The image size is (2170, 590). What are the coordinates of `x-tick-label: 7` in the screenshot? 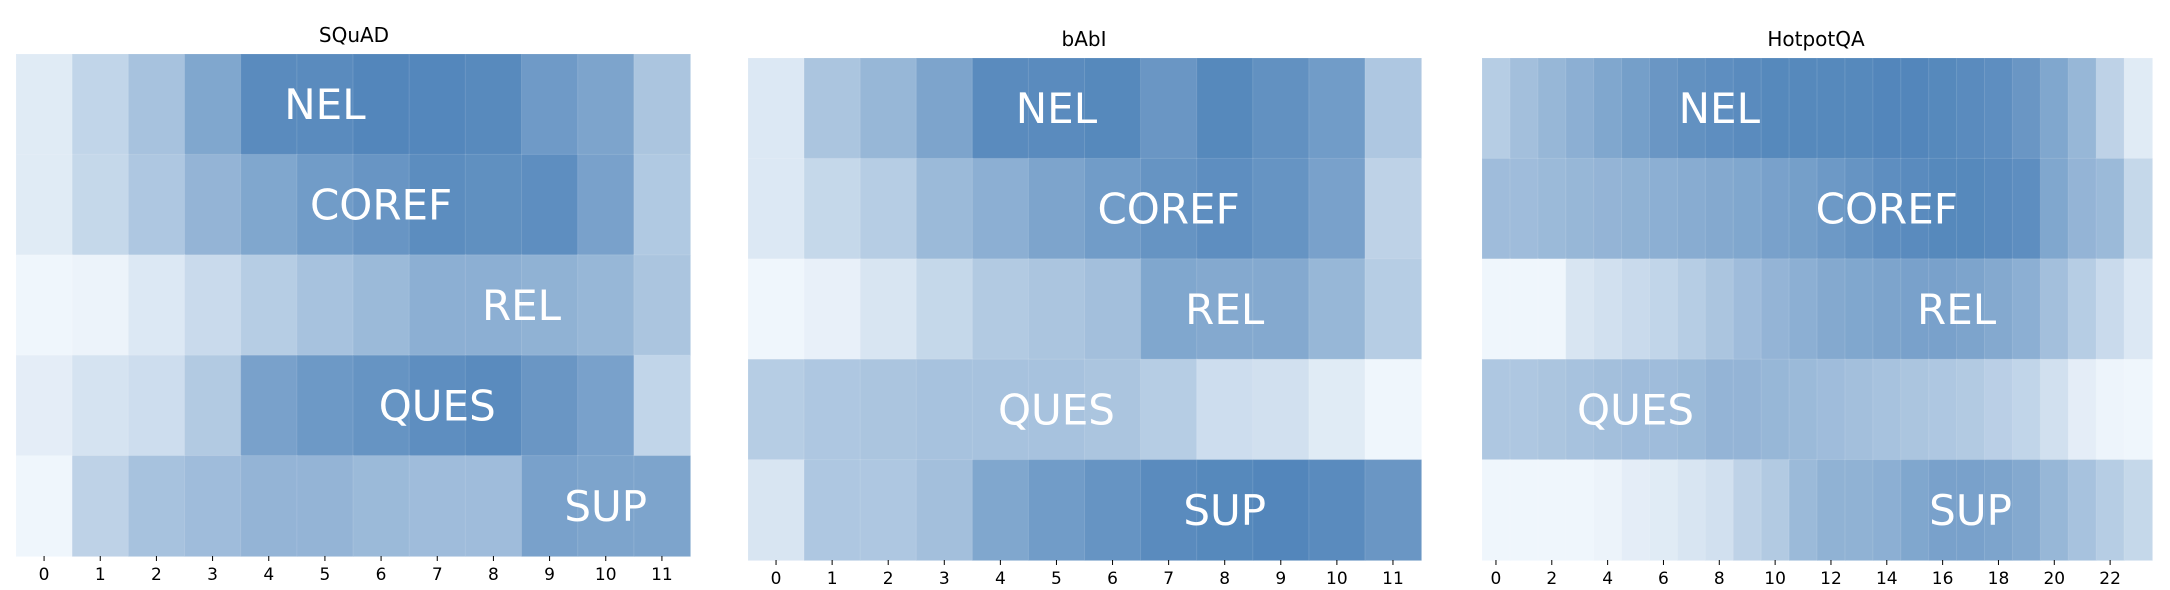 It's located at (437, 575).